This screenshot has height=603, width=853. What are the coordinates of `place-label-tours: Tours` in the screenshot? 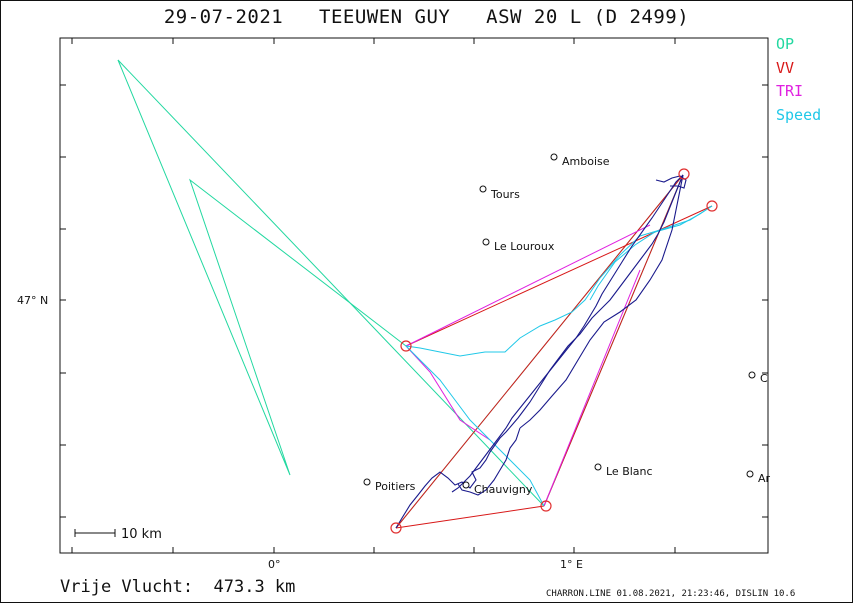 It's located at (505, 194).